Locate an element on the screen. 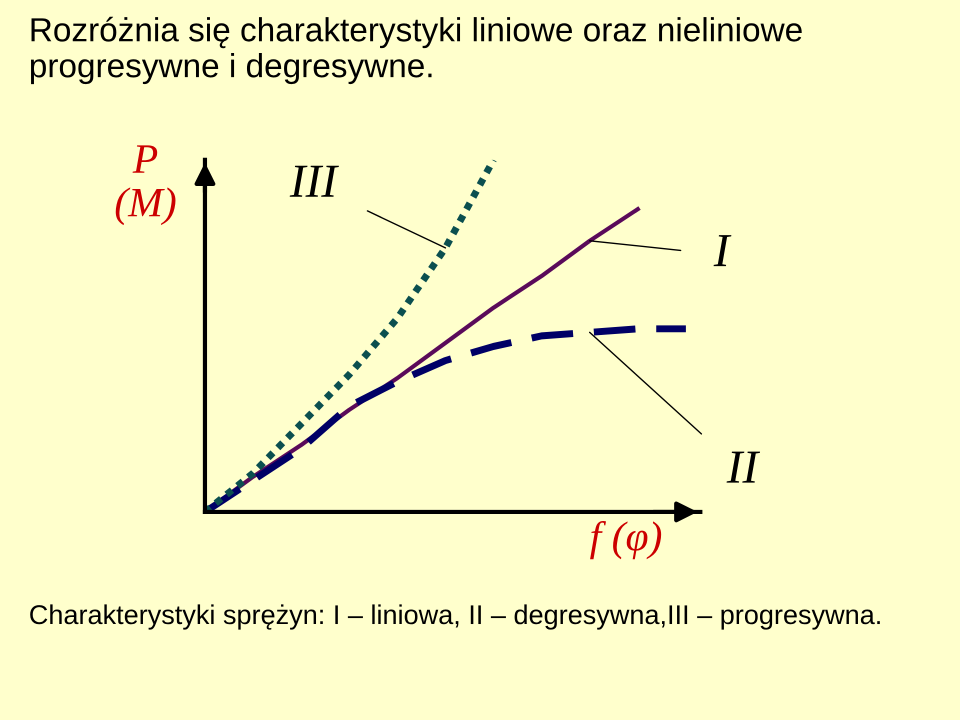  series-label: I is located at coordinates (723, 250).